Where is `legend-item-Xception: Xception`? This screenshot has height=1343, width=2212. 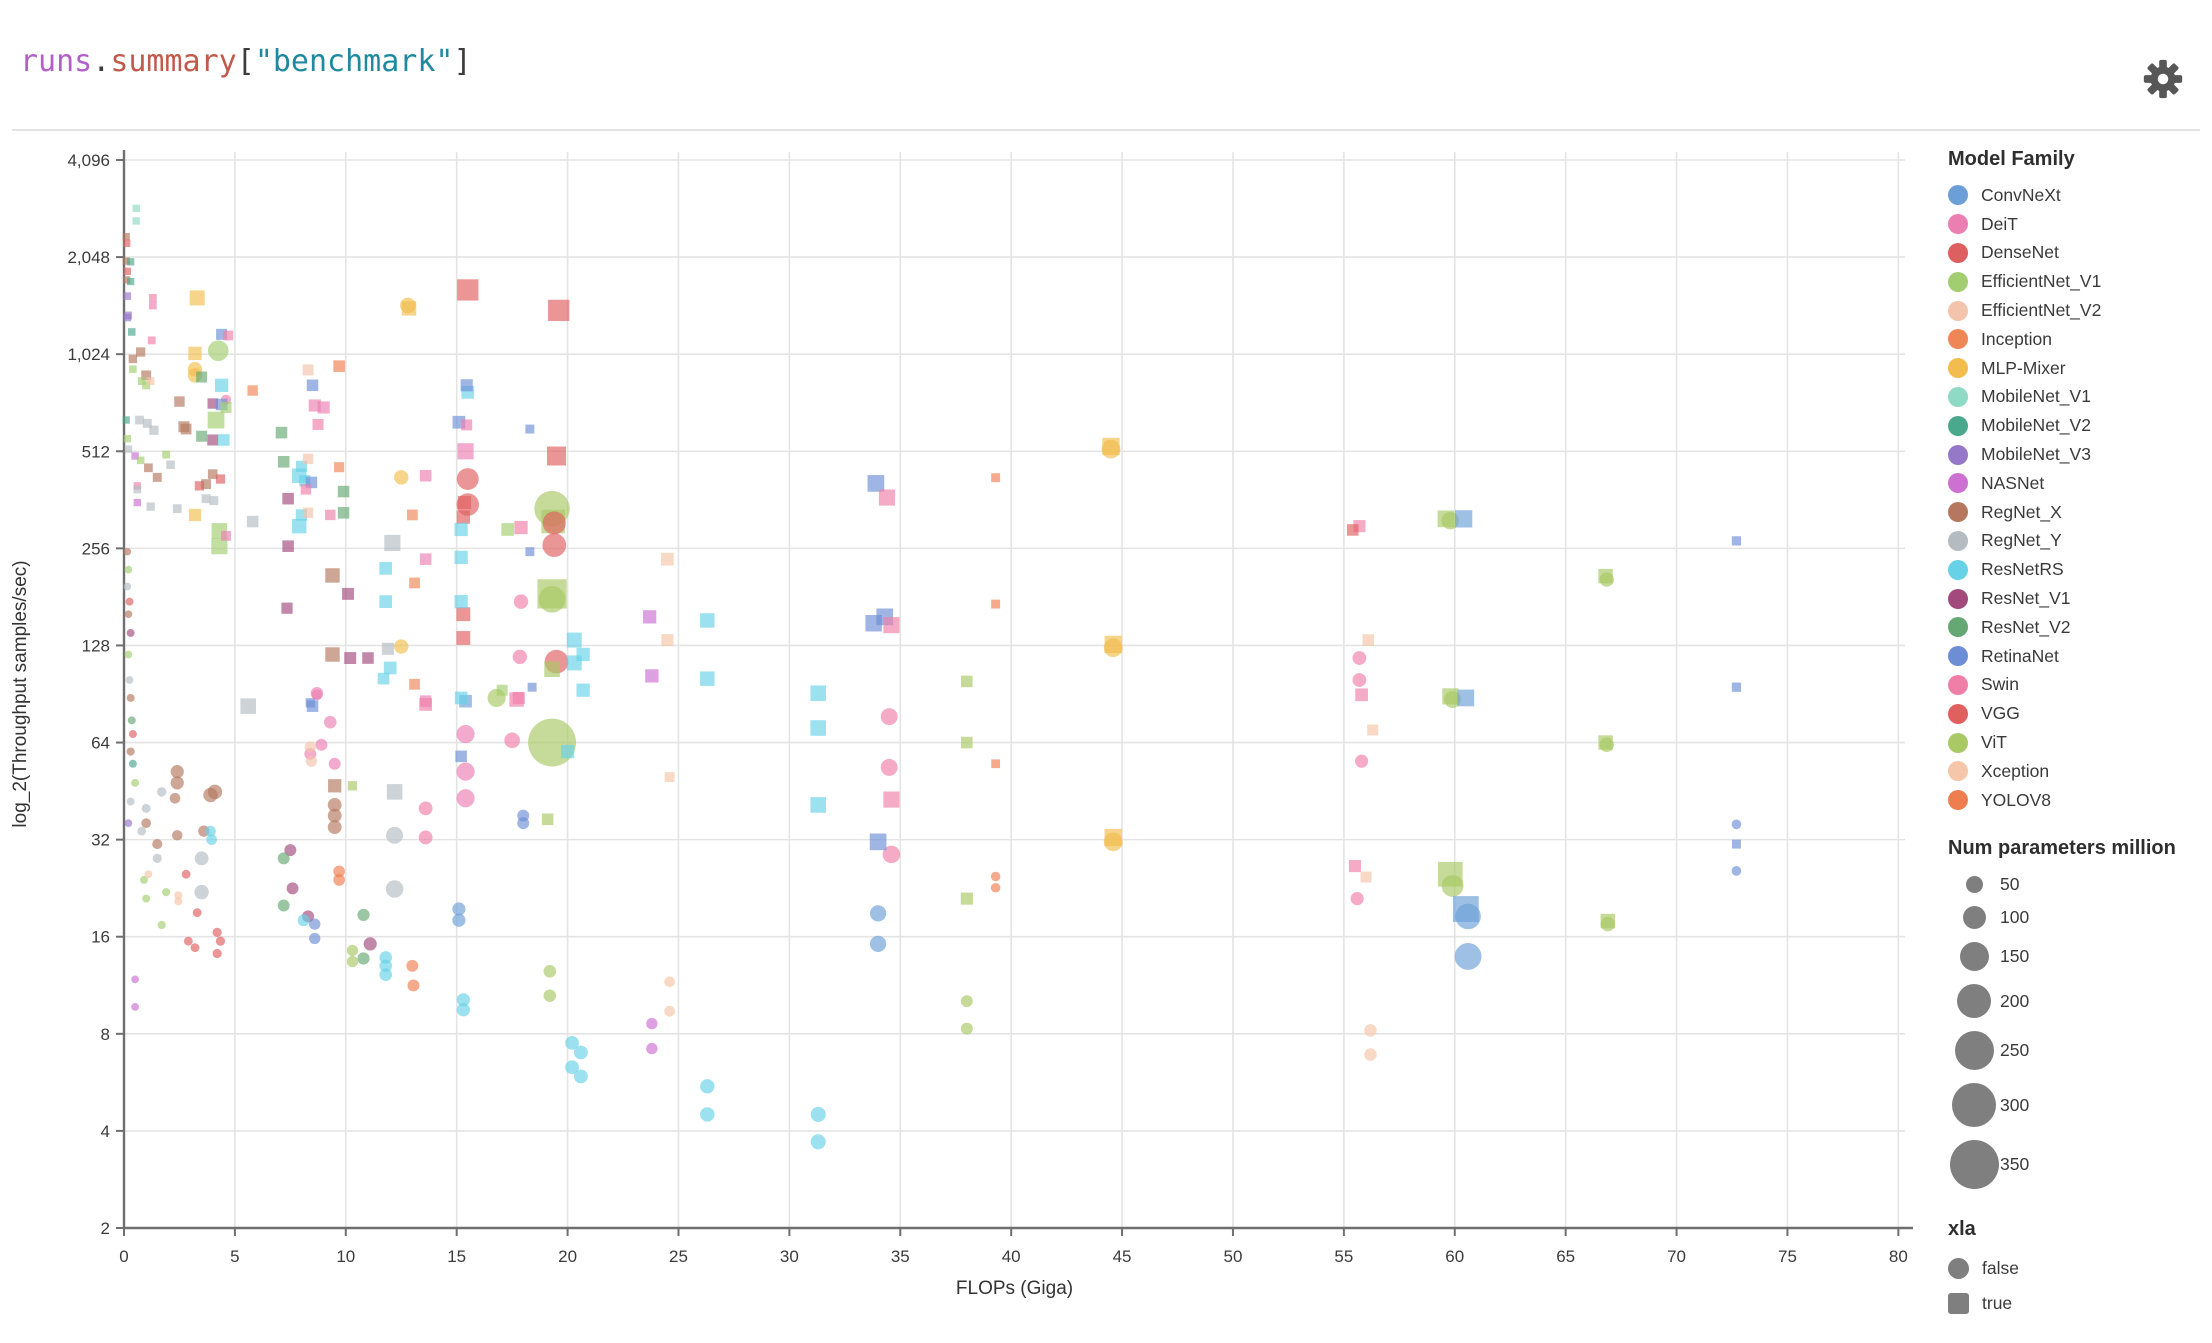 legend-item-Xception: Xception is located at coordinates (2078, 771).